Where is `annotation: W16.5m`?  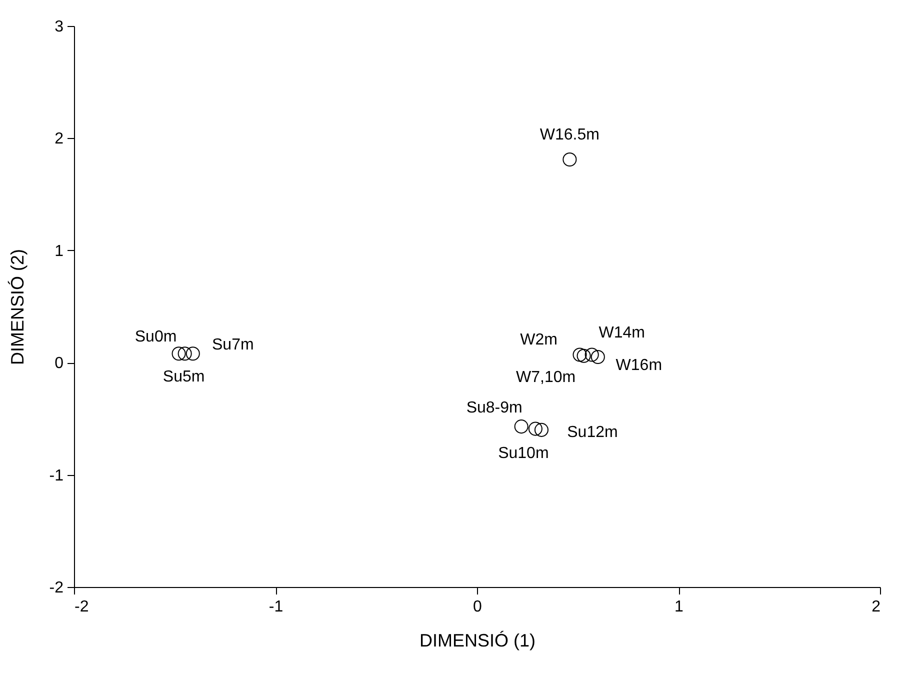
annotation: W16.5m is located at coordinates (570, 135).